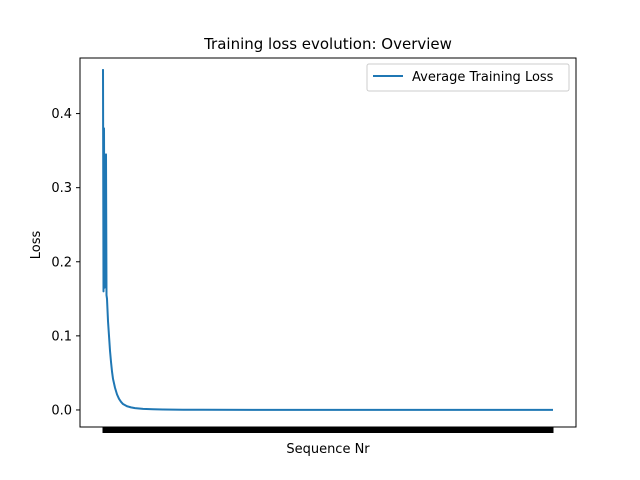  I want to click on y-axis-title: Loss, so click(36, 245).